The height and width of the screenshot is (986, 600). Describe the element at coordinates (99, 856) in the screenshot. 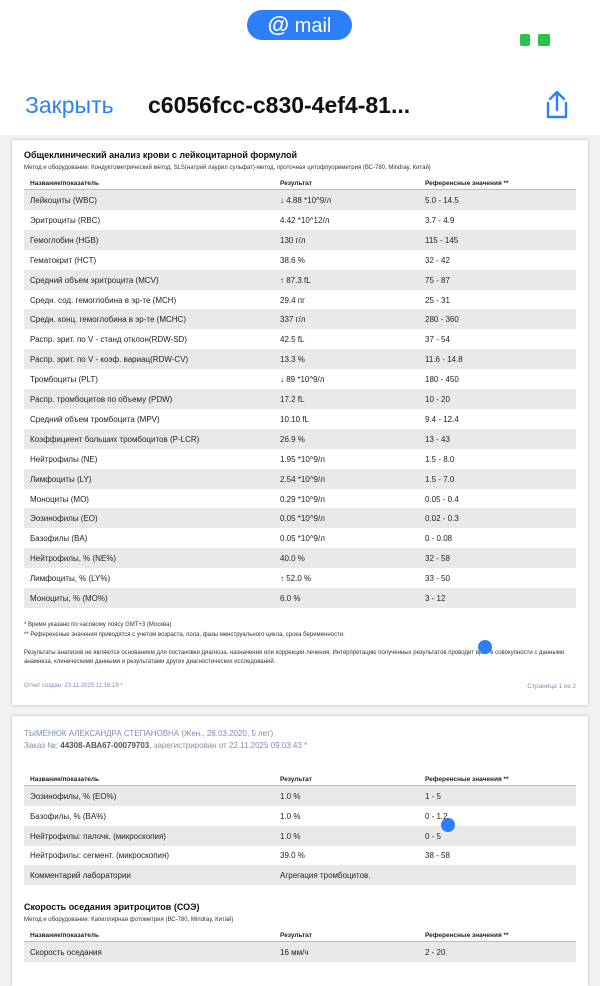

I see `table-cell: Нейтрофилы: сегмент. (микроскопия)` at that location.